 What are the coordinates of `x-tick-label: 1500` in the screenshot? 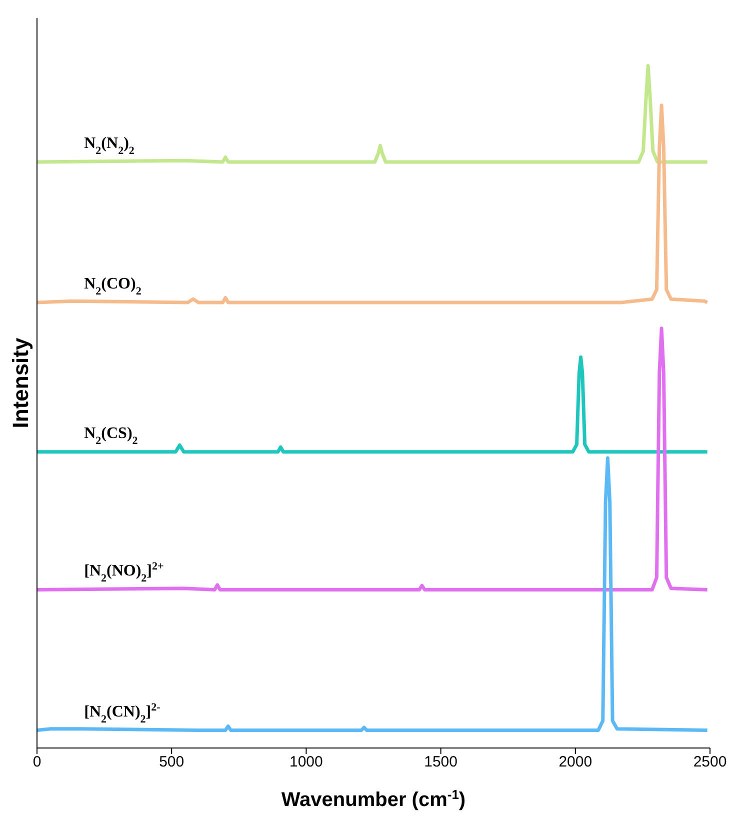 It's located at (441, 762).